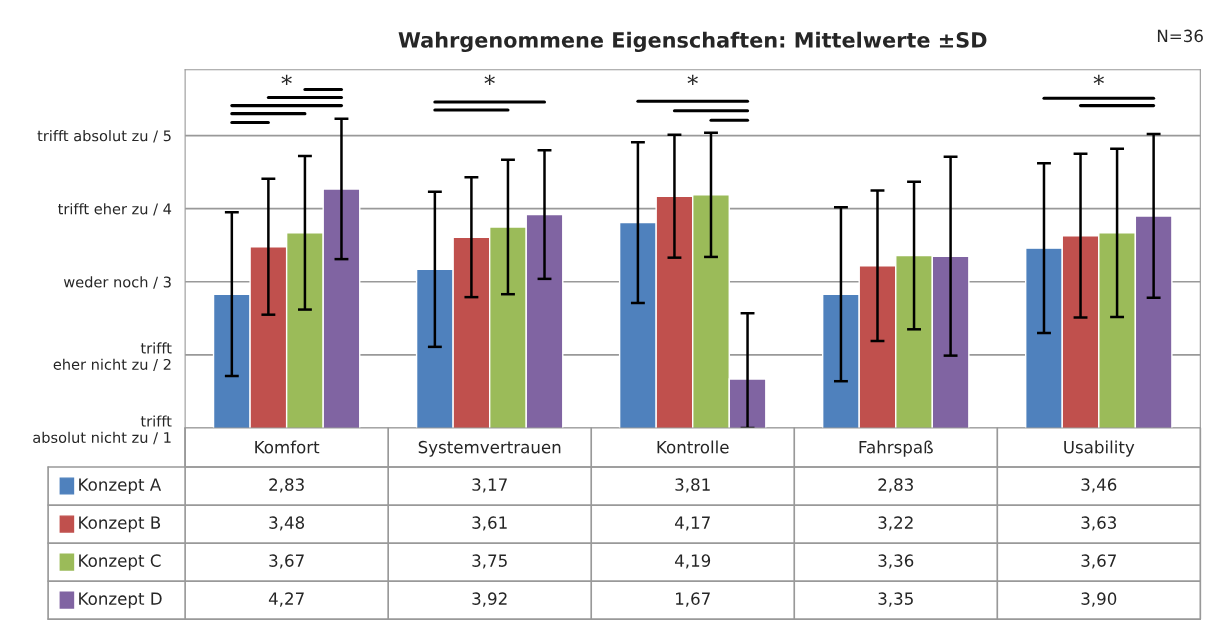  I want to click on data-label: 4,19, so click(692, 561).